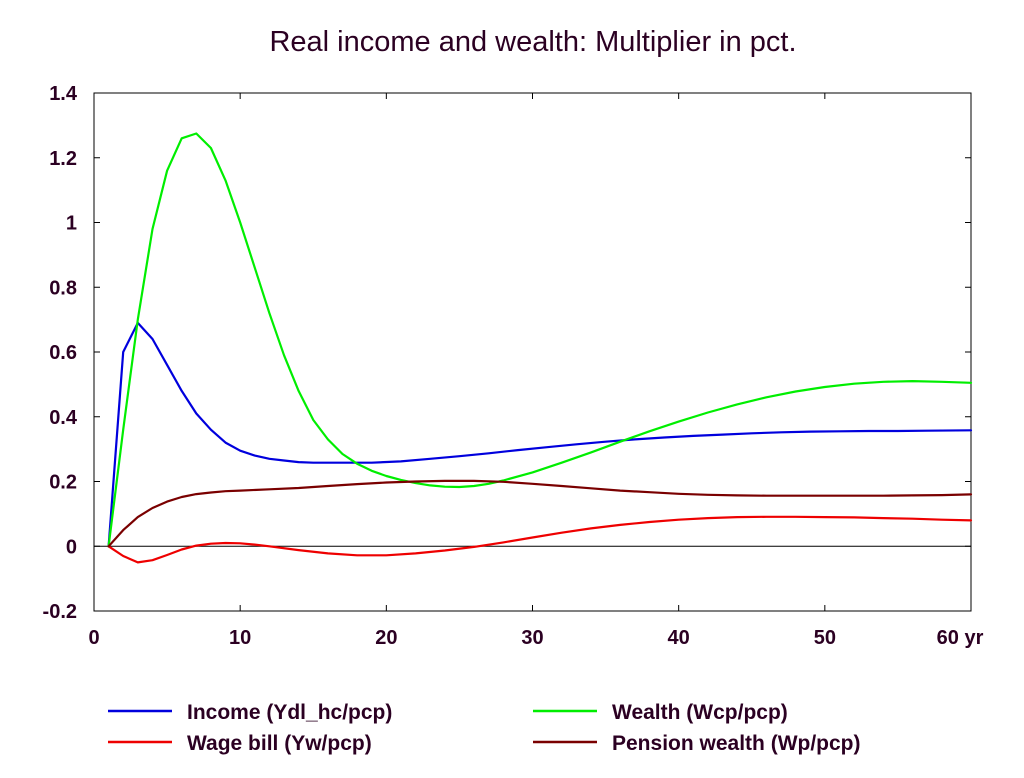 The width and height of the screenshot is (1024, 778). I want to click on legend-item: Pension wealth (Wp/pcp), so click(697, 743).